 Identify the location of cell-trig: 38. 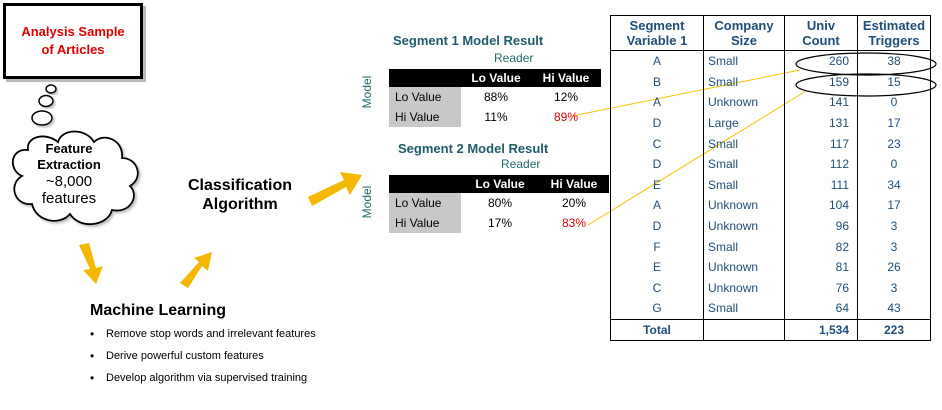
(894, 61).